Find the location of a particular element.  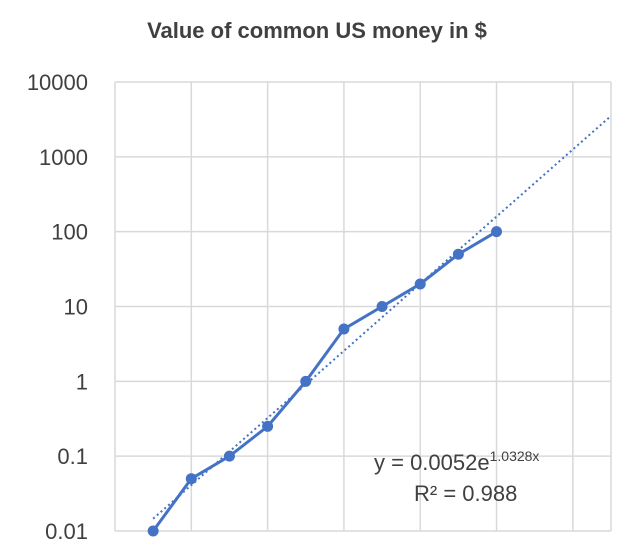

y-tick-label-3: 10 is located at coordinates (76, 307).